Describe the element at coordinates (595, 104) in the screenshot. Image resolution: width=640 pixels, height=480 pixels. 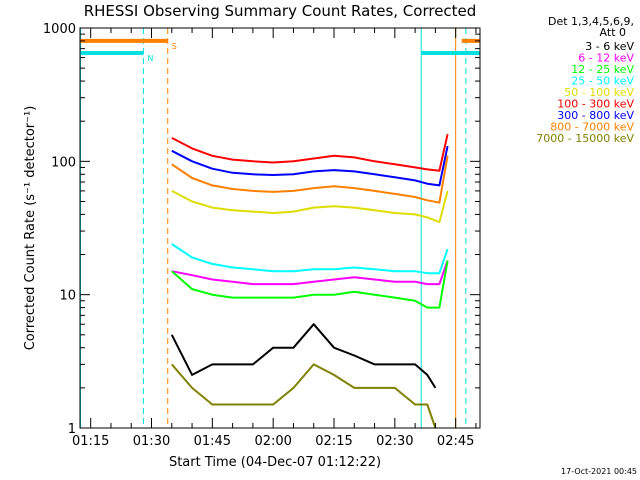
I see `legend-entry: 100 - 300 keV` at that location.